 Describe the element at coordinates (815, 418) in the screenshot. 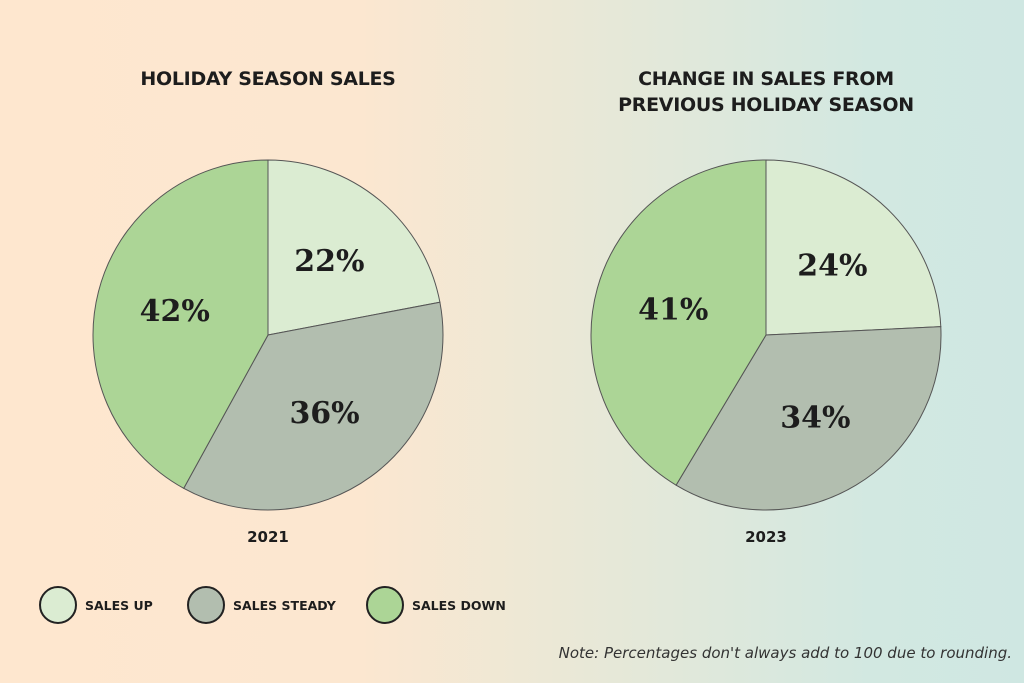

I see `data-label: 34%` at that location.